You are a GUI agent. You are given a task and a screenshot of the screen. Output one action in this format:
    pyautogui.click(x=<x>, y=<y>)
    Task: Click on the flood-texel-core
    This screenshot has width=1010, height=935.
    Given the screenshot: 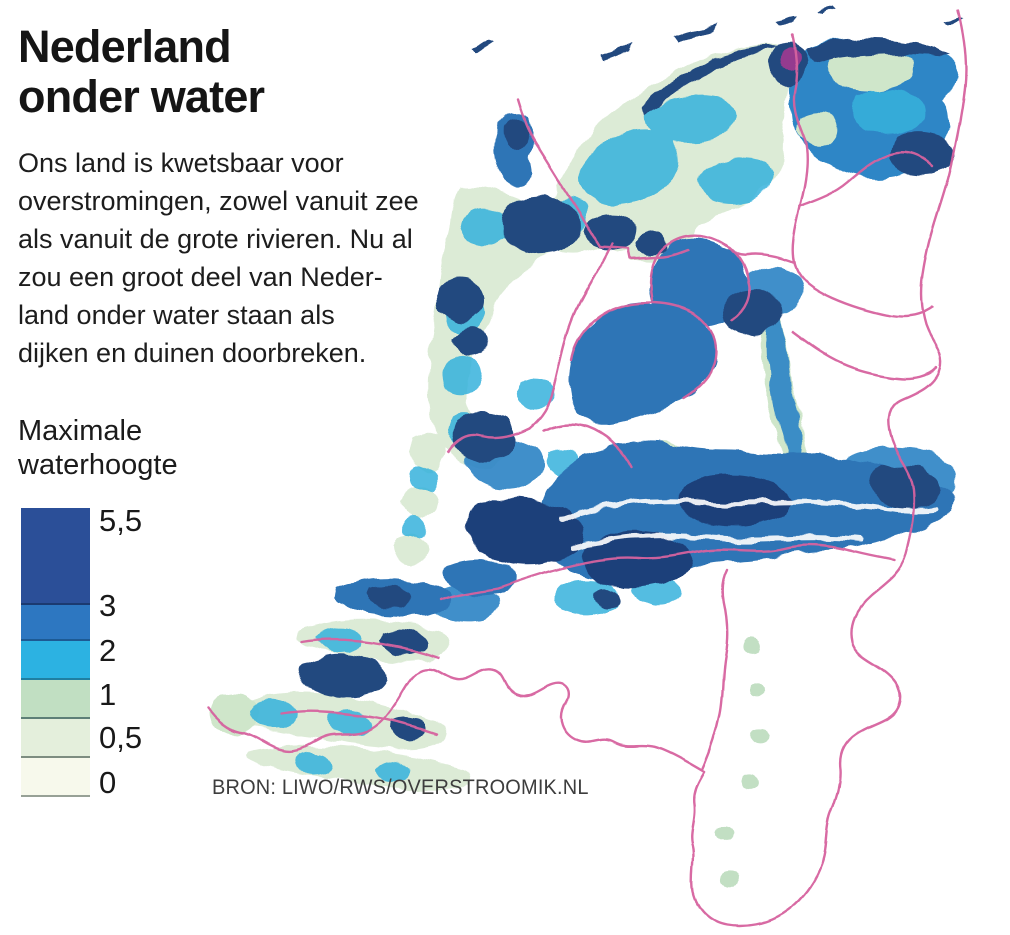 What is the action you would take?
    pyautogui.click(x=516, y=132)
    